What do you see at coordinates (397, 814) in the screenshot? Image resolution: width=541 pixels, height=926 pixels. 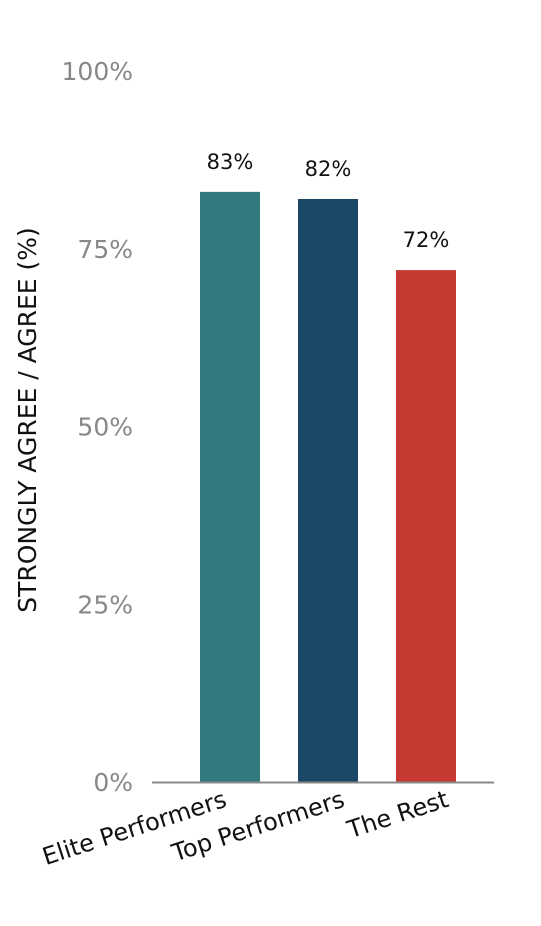 I see `x-tick-label: The Rest` at bounding box center [397, 814].